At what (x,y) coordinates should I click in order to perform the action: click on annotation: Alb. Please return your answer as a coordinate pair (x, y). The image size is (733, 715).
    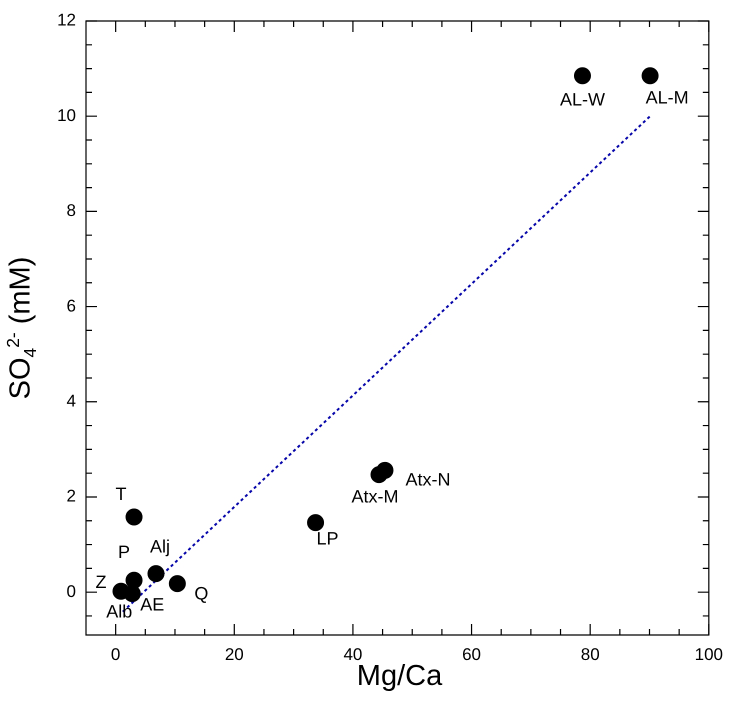
    Looking at the image, I should click on (119, 612).